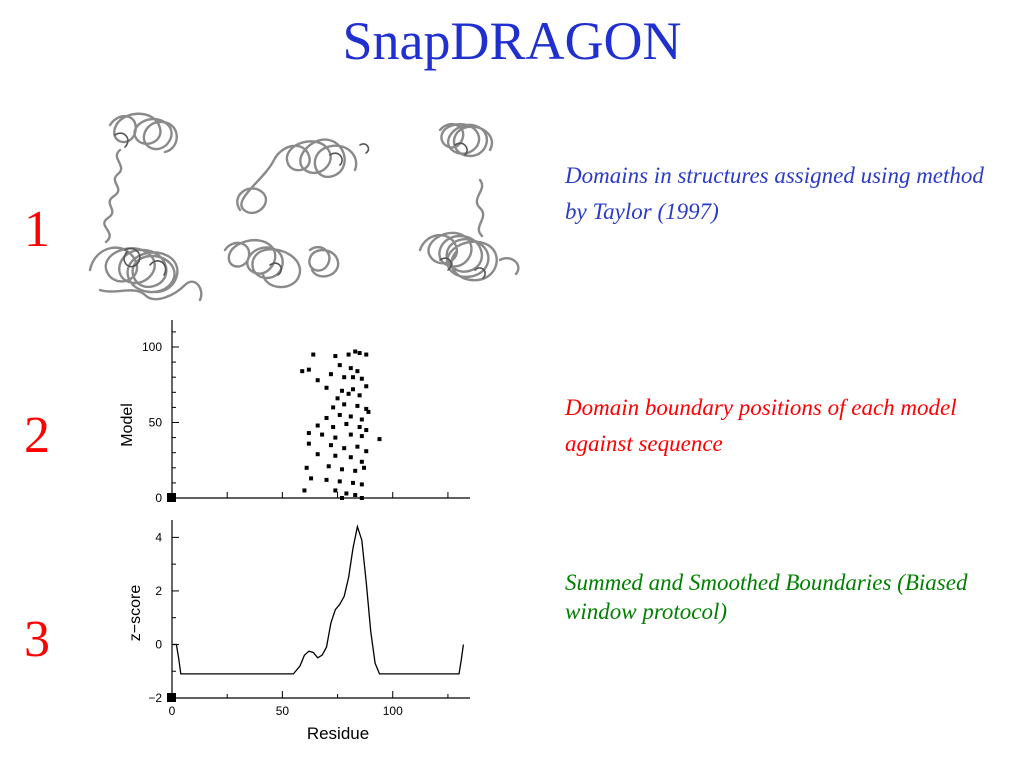  Describe the element at coordinates (156, 423) in the screenshot. I see `scatter-y-tick-label: 50` at that location.